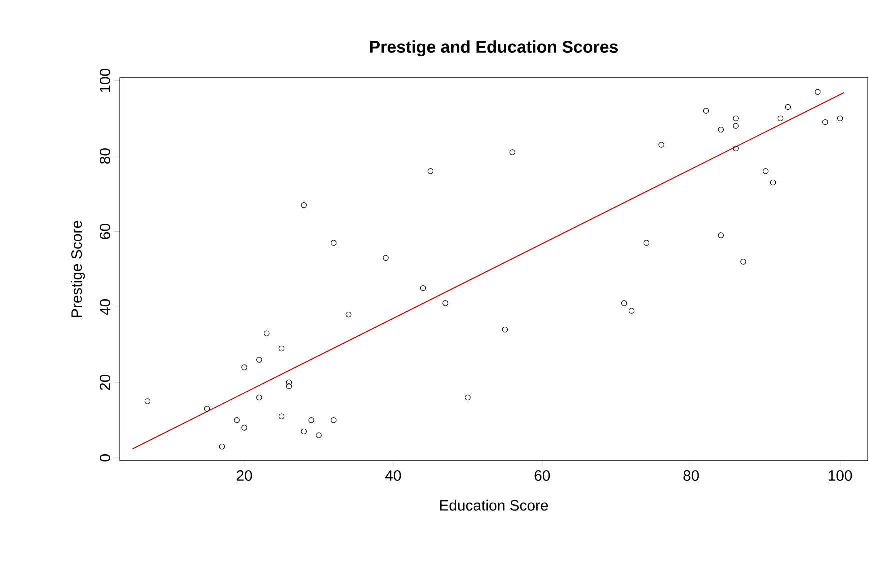 The image size is (869, 563). I want to click on x-tick-label: 40, so click(394, 476).